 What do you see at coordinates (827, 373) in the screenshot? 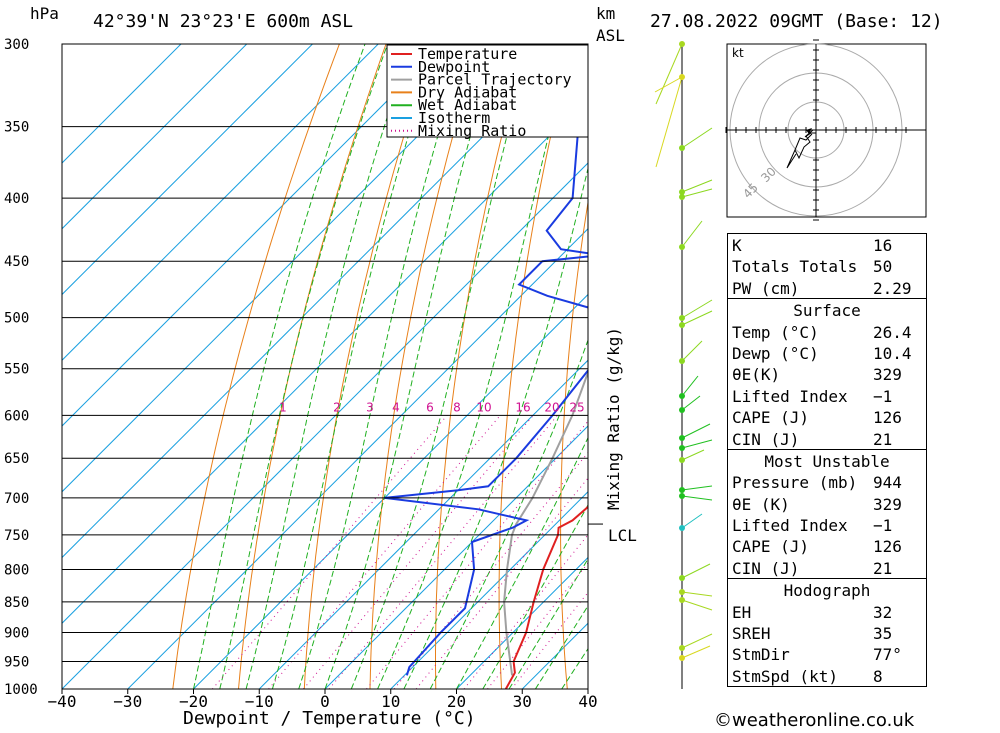
I see `surface-row: θE(K) 329` at bounding box center [827, 373].